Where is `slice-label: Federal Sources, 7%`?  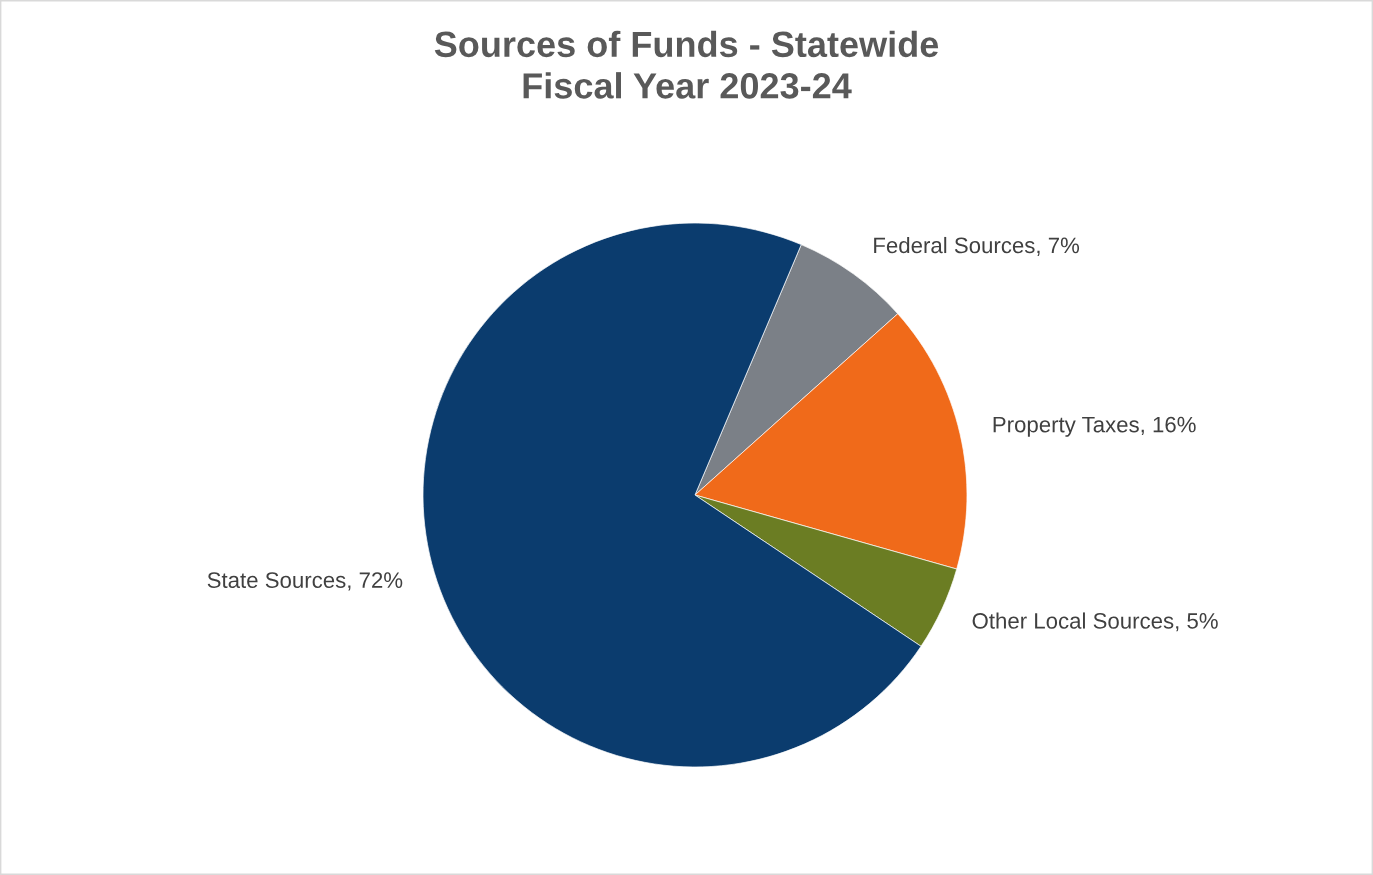 slice-label: Federal Sources, 7% is located at coordinates (977, 246).